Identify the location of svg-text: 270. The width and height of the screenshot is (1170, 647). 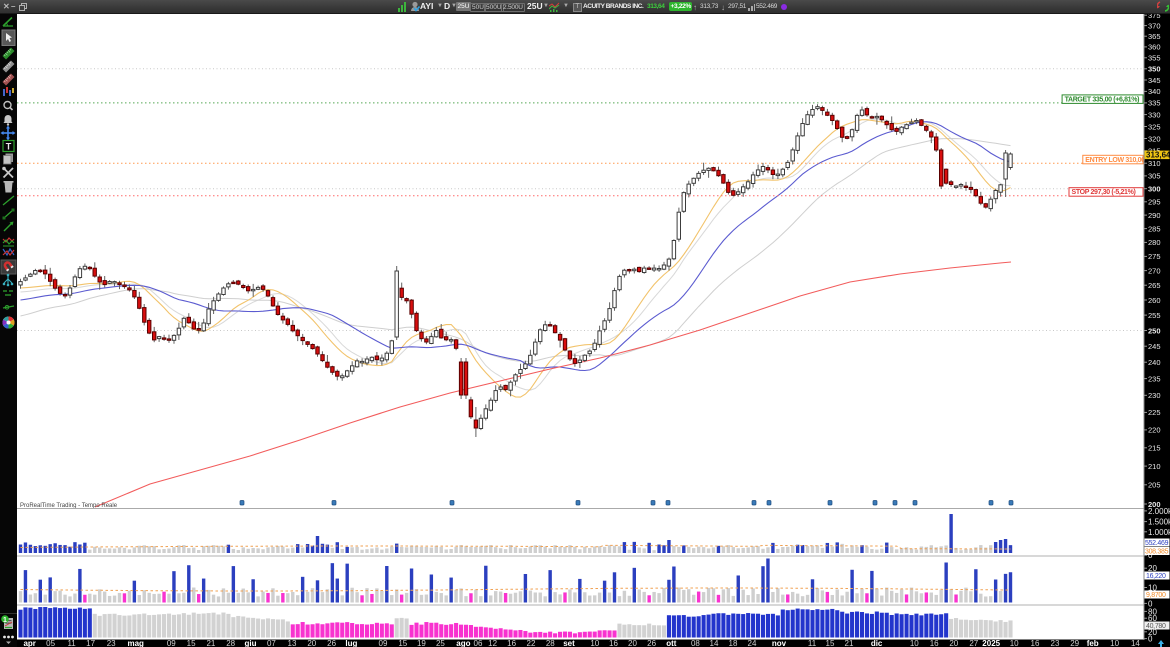
(1154, 270).